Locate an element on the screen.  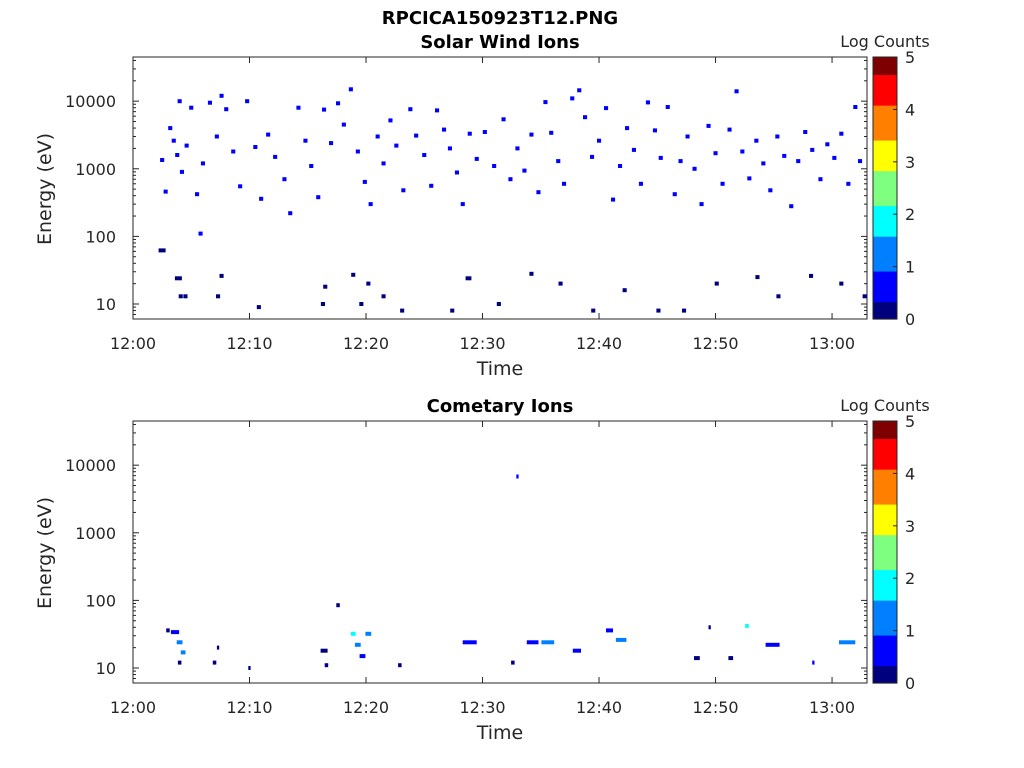
cometary-colorbar: 0 1 2 3 4 5 is located at coordinates (893, 552).